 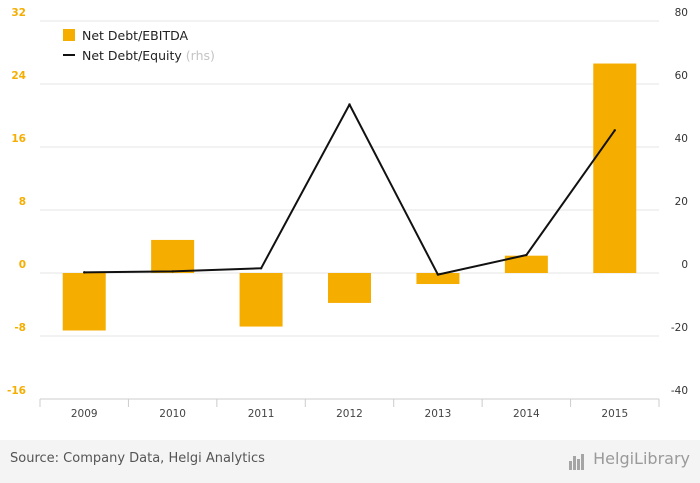 What do you see at coordinates (684, 265) in the screenshot?
I see `right-axis-tick-label: 0` at bounding box center [684, 265].